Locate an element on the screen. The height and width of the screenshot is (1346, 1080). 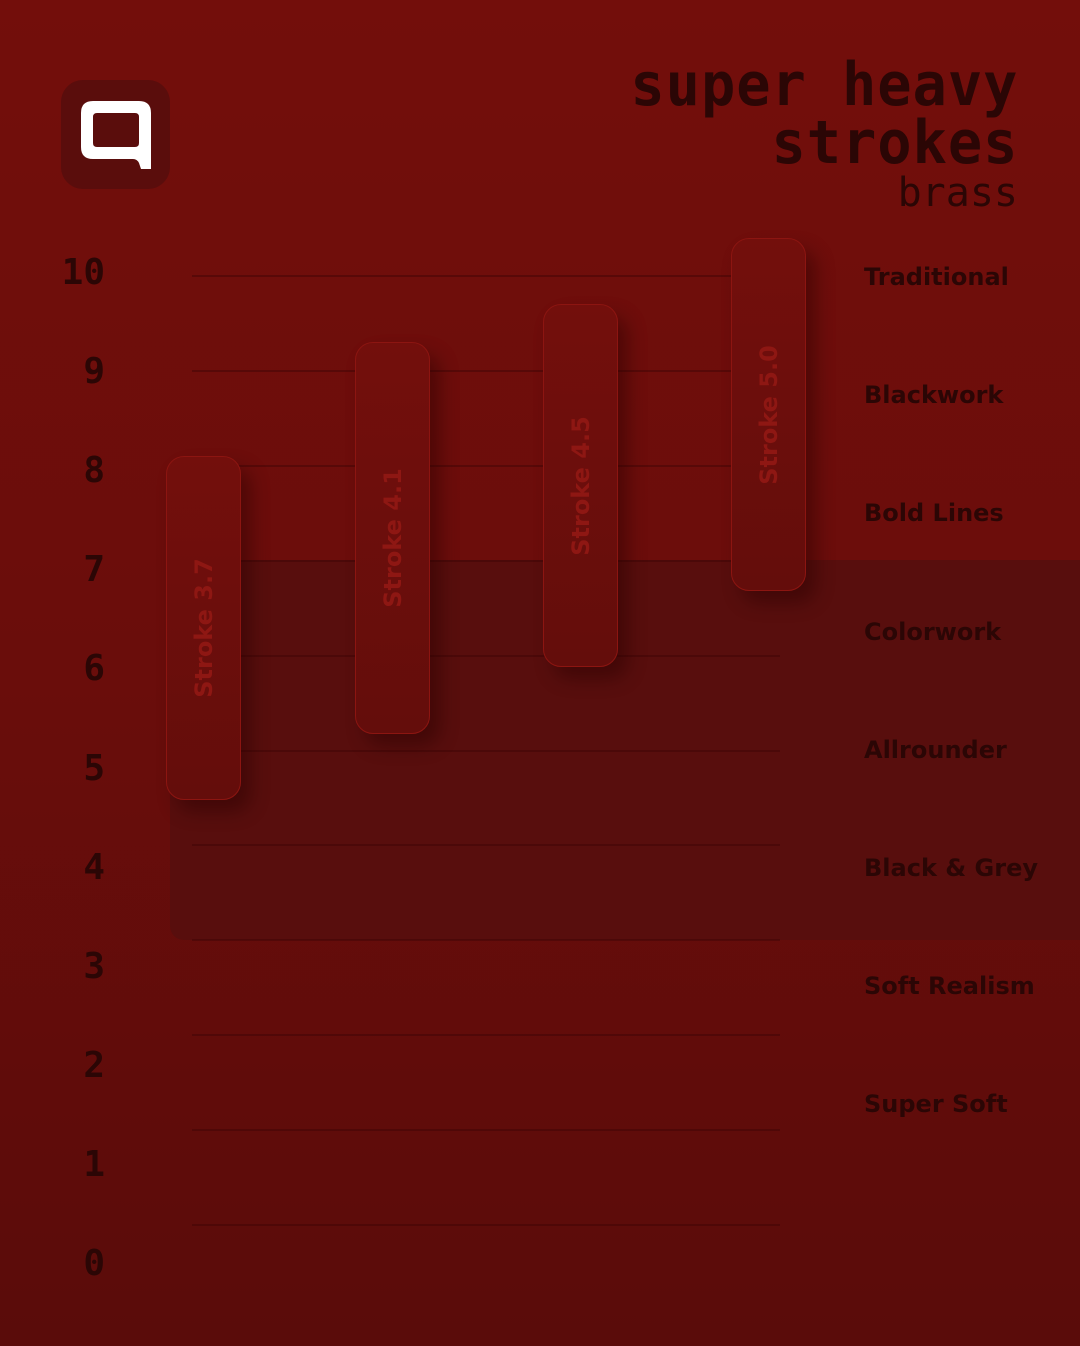
category-label: Allrounder is located at coordinates (935, 749).